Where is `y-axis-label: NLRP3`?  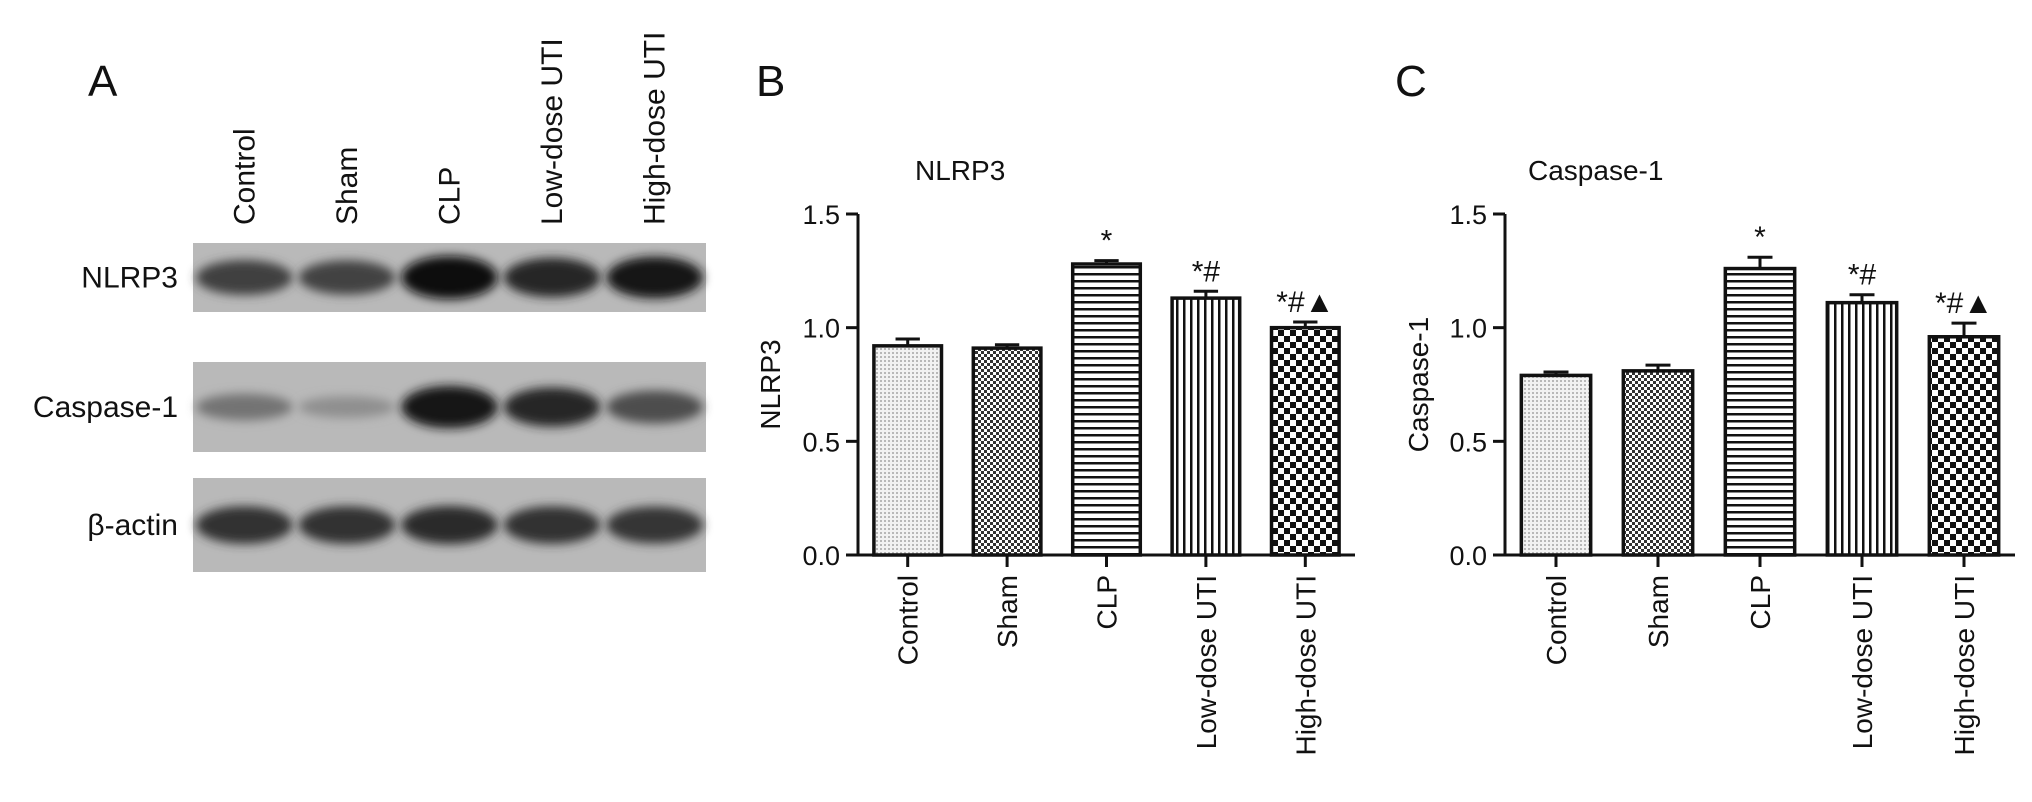 y-axis-label: NLRP3 is located at coordinates (770, 384).